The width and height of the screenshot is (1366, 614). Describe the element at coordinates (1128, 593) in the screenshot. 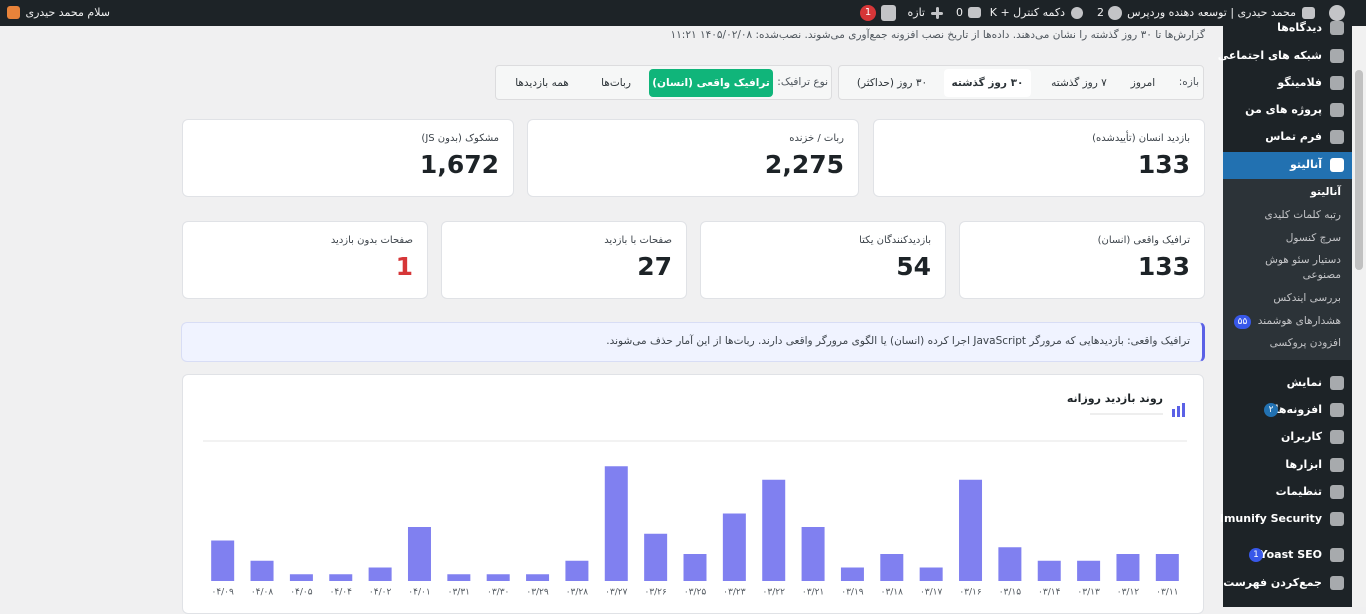

I see `x-tick-label: ۰۳/۱۲` at that location.